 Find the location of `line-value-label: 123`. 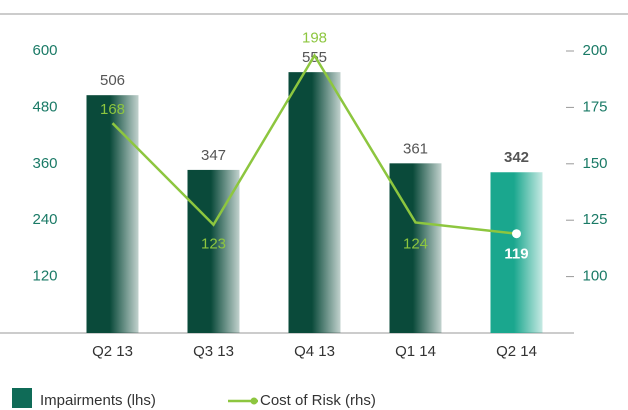

line-value-label: 123 is located at coordinates (213, 244).